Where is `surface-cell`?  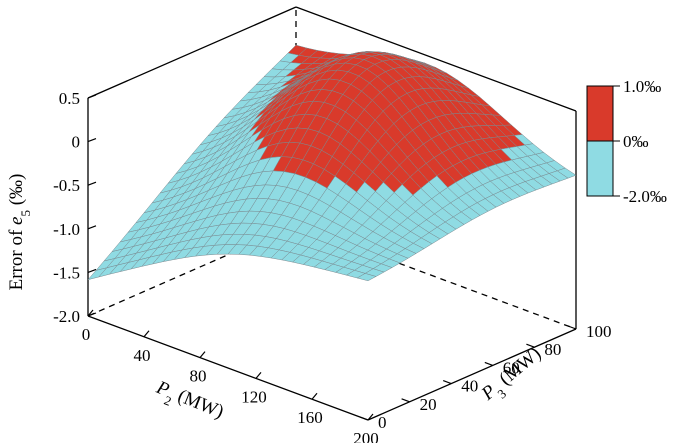 surface-cell is located at coordinates (366, 277).